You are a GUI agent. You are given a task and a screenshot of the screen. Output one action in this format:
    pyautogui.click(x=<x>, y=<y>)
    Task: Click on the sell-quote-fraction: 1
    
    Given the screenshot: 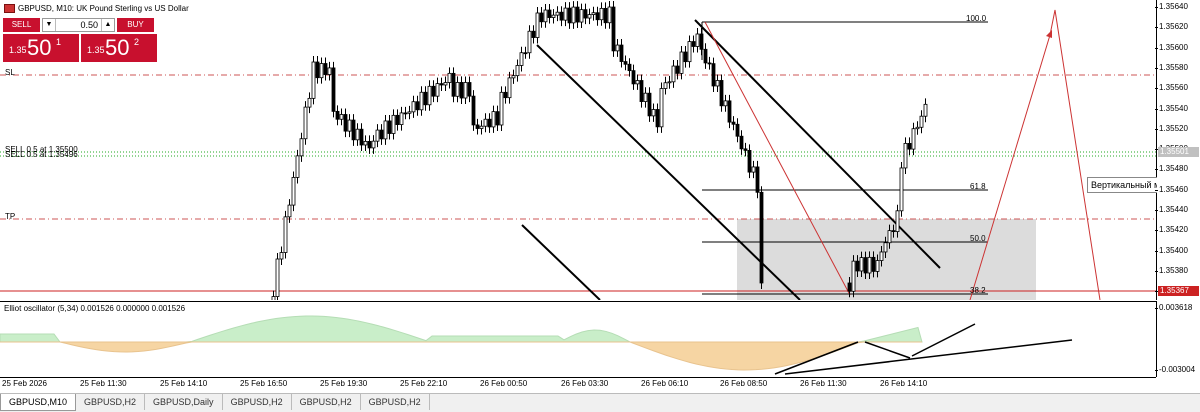 What is the action you would take?
    pyautogui.click(x=59, y=42)
    